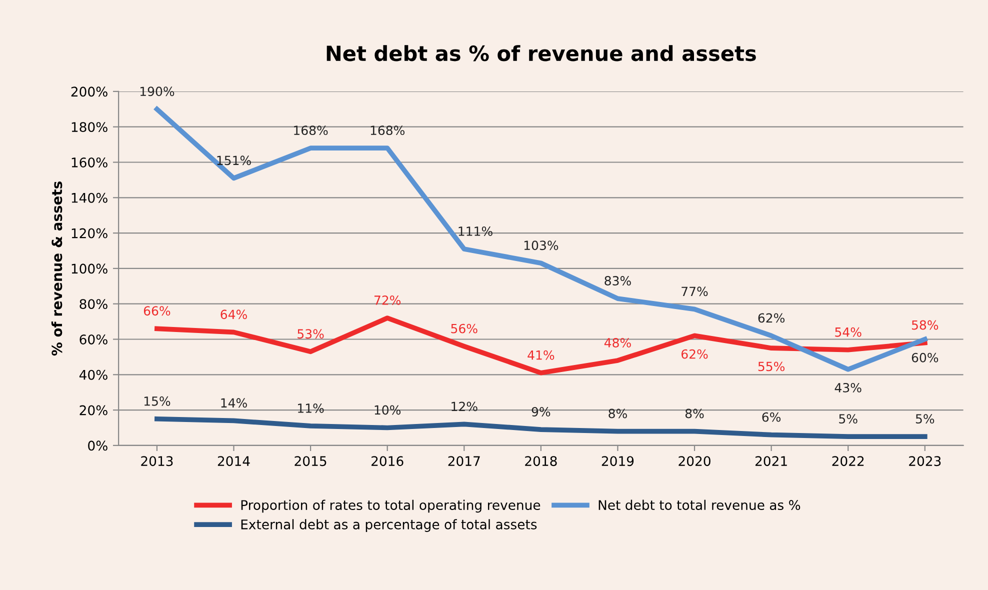 The height and width of the screenshot is (590, 988). What do you see at coordinates (157, 311) in the screenshot?
I see `data-label: 66%` at bounding box center [157, 311].